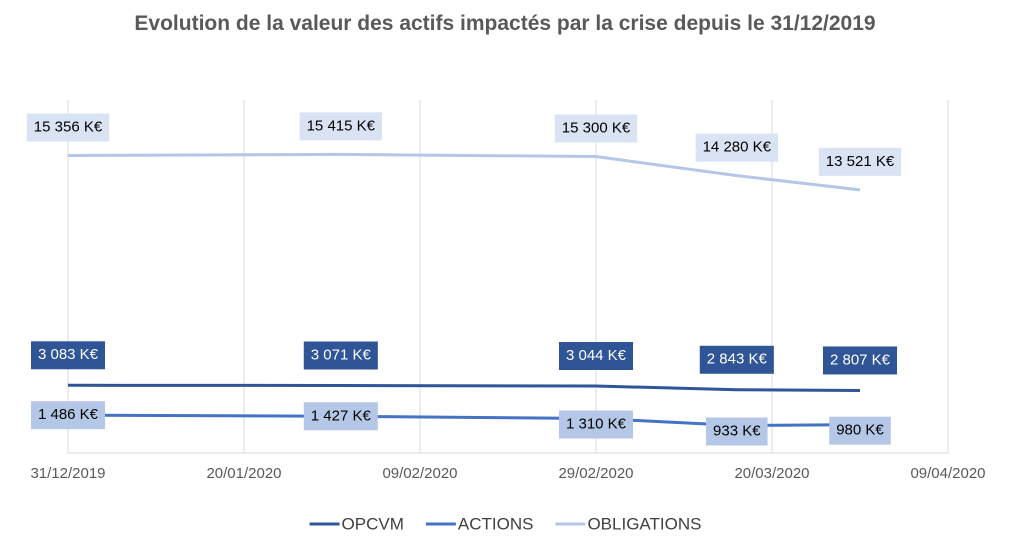 The width and height of the screenshot is (1011, 542). I want to click on data-label-text: 1 486 K€, so click(68, 414).